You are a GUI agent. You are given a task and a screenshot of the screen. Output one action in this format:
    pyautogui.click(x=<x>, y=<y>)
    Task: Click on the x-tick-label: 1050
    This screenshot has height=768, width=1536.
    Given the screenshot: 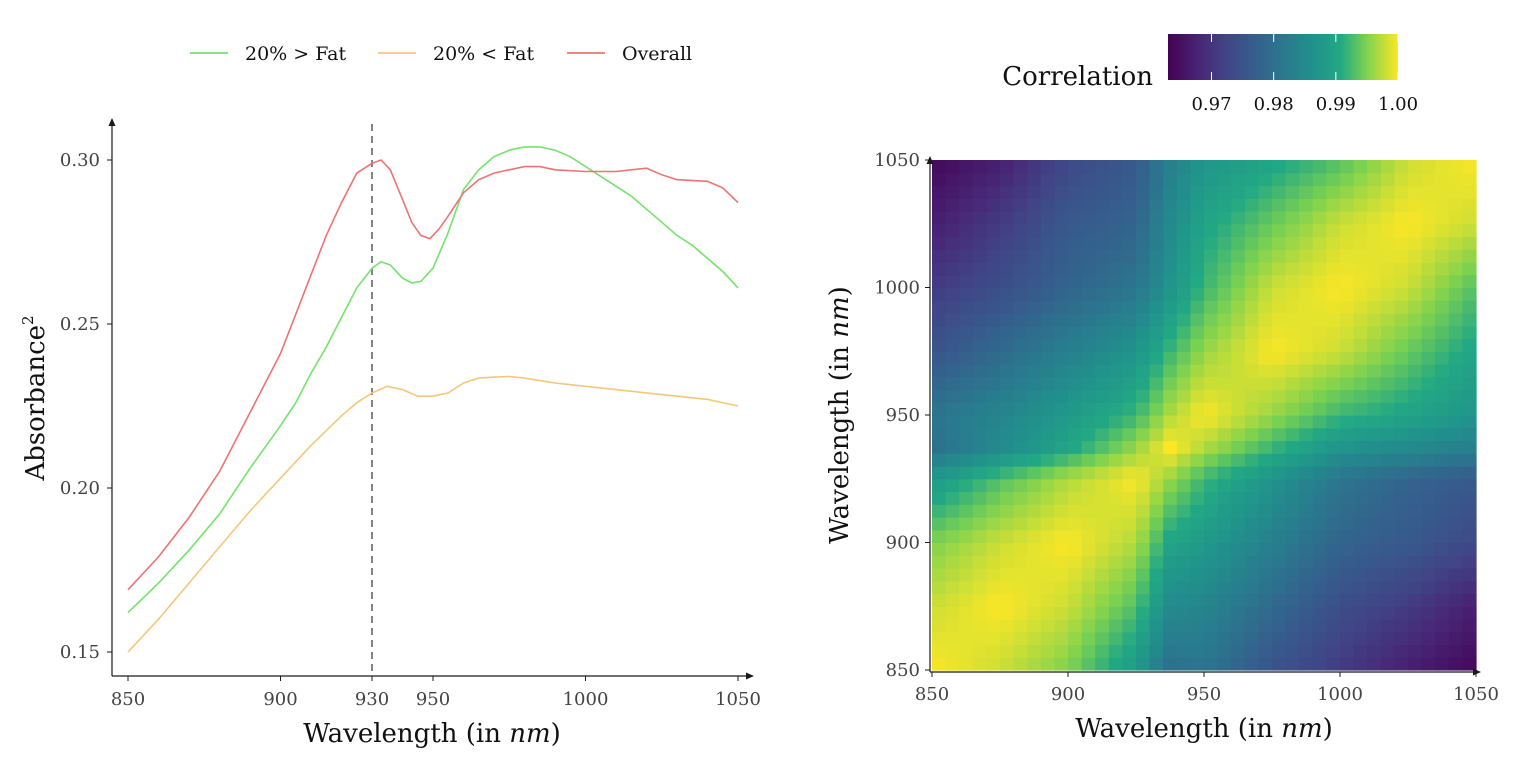 What is the action you would take?
    pyautogui.click(x=738, y=699)
    